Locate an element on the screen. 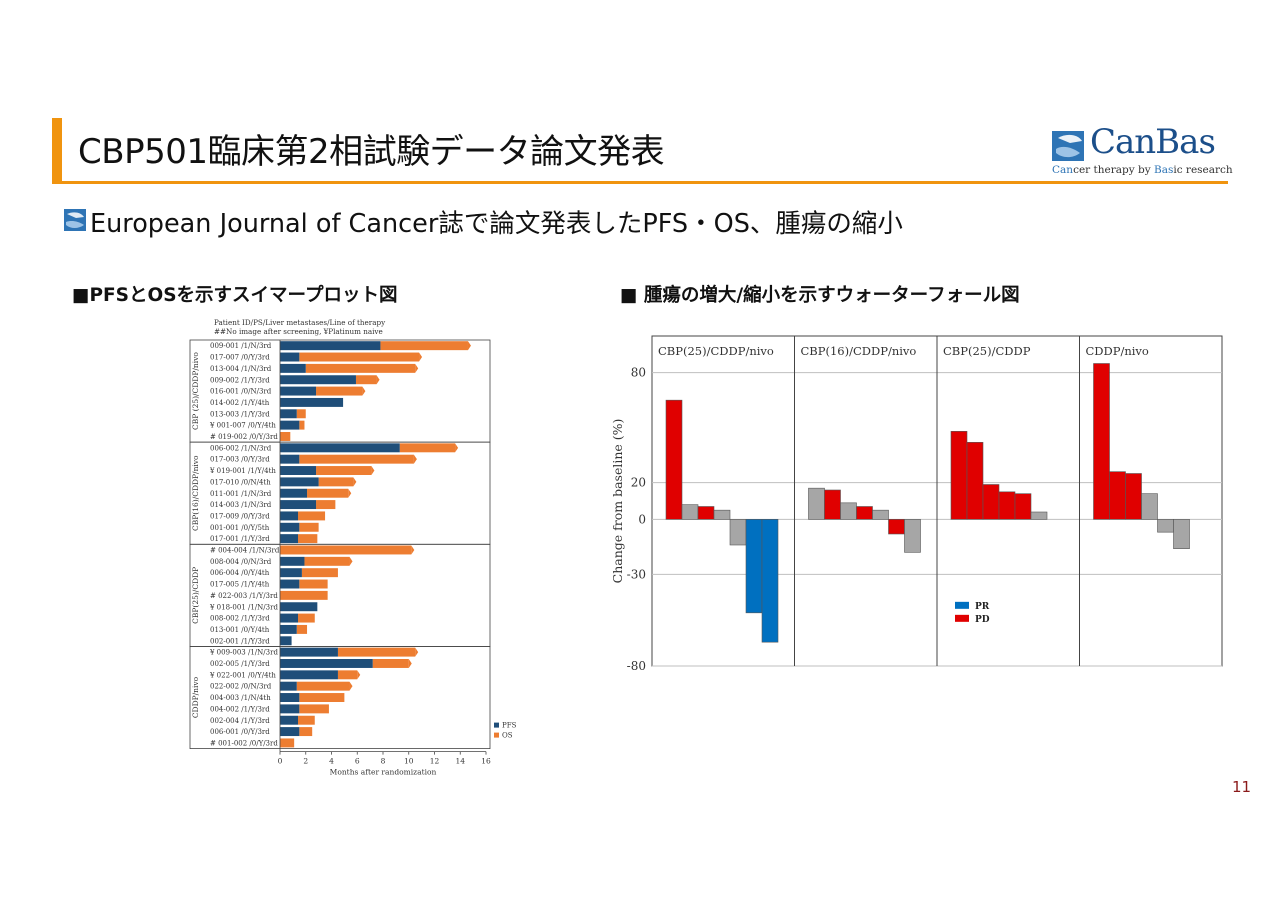  swimmer-row-label: # 004-004 /1/N/3rd is located at coordinates (245, 551).